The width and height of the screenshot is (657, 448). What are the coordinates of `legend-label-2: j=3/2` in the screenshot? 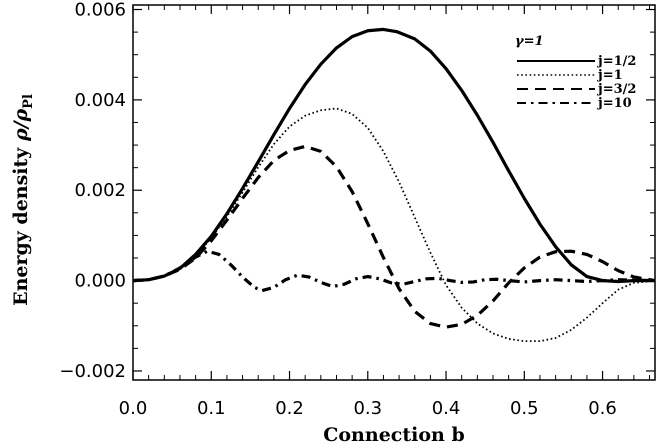 It's located at (616, 89).